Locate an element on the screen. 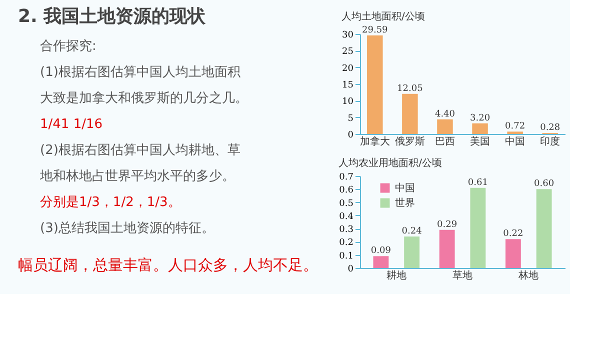 The width and height of the screenshot is (600, 338). y-axis-title: 人均土地面积/公顷 is located at coordinates (383, 16).